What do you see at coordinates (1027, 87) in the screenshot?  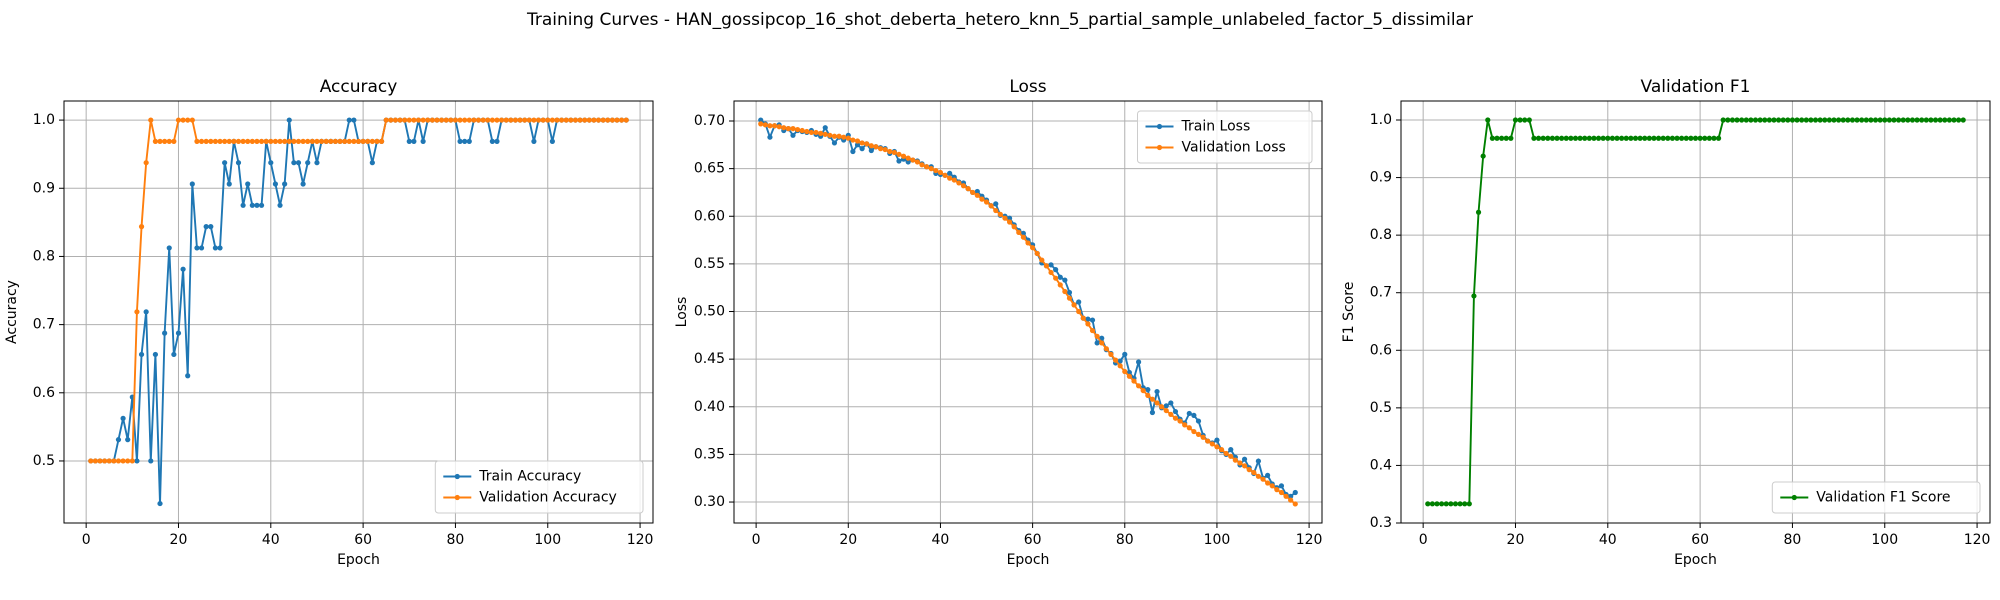 I see `subplot-title: Loss` at bounding box center [1027, 87].